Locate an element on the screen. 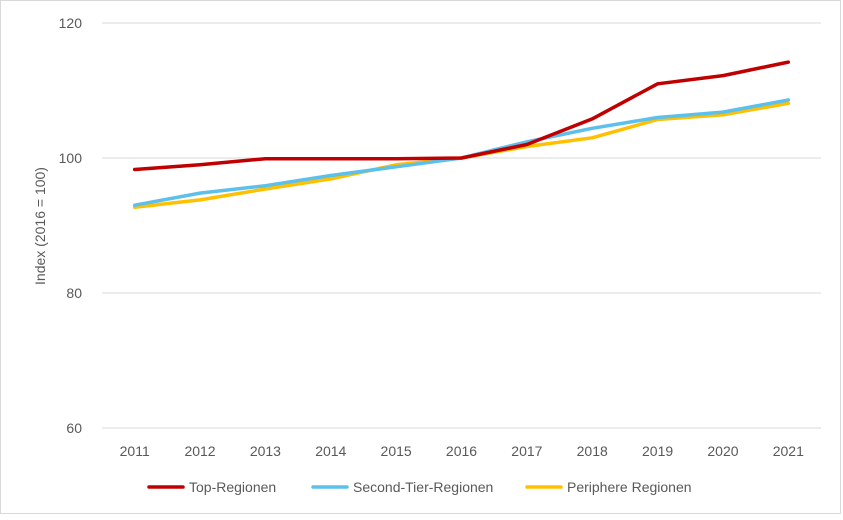 The image size is (843, 520). legend-label: Periphere Regionen is located at coordinates (629, 487).